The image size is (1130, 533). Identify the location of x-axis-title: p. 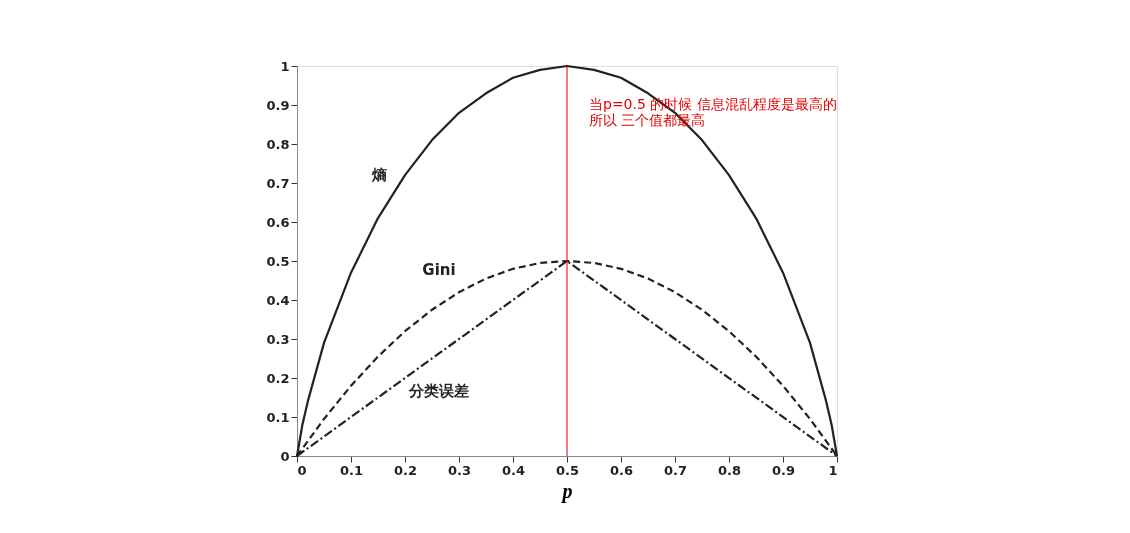
(566, 491).